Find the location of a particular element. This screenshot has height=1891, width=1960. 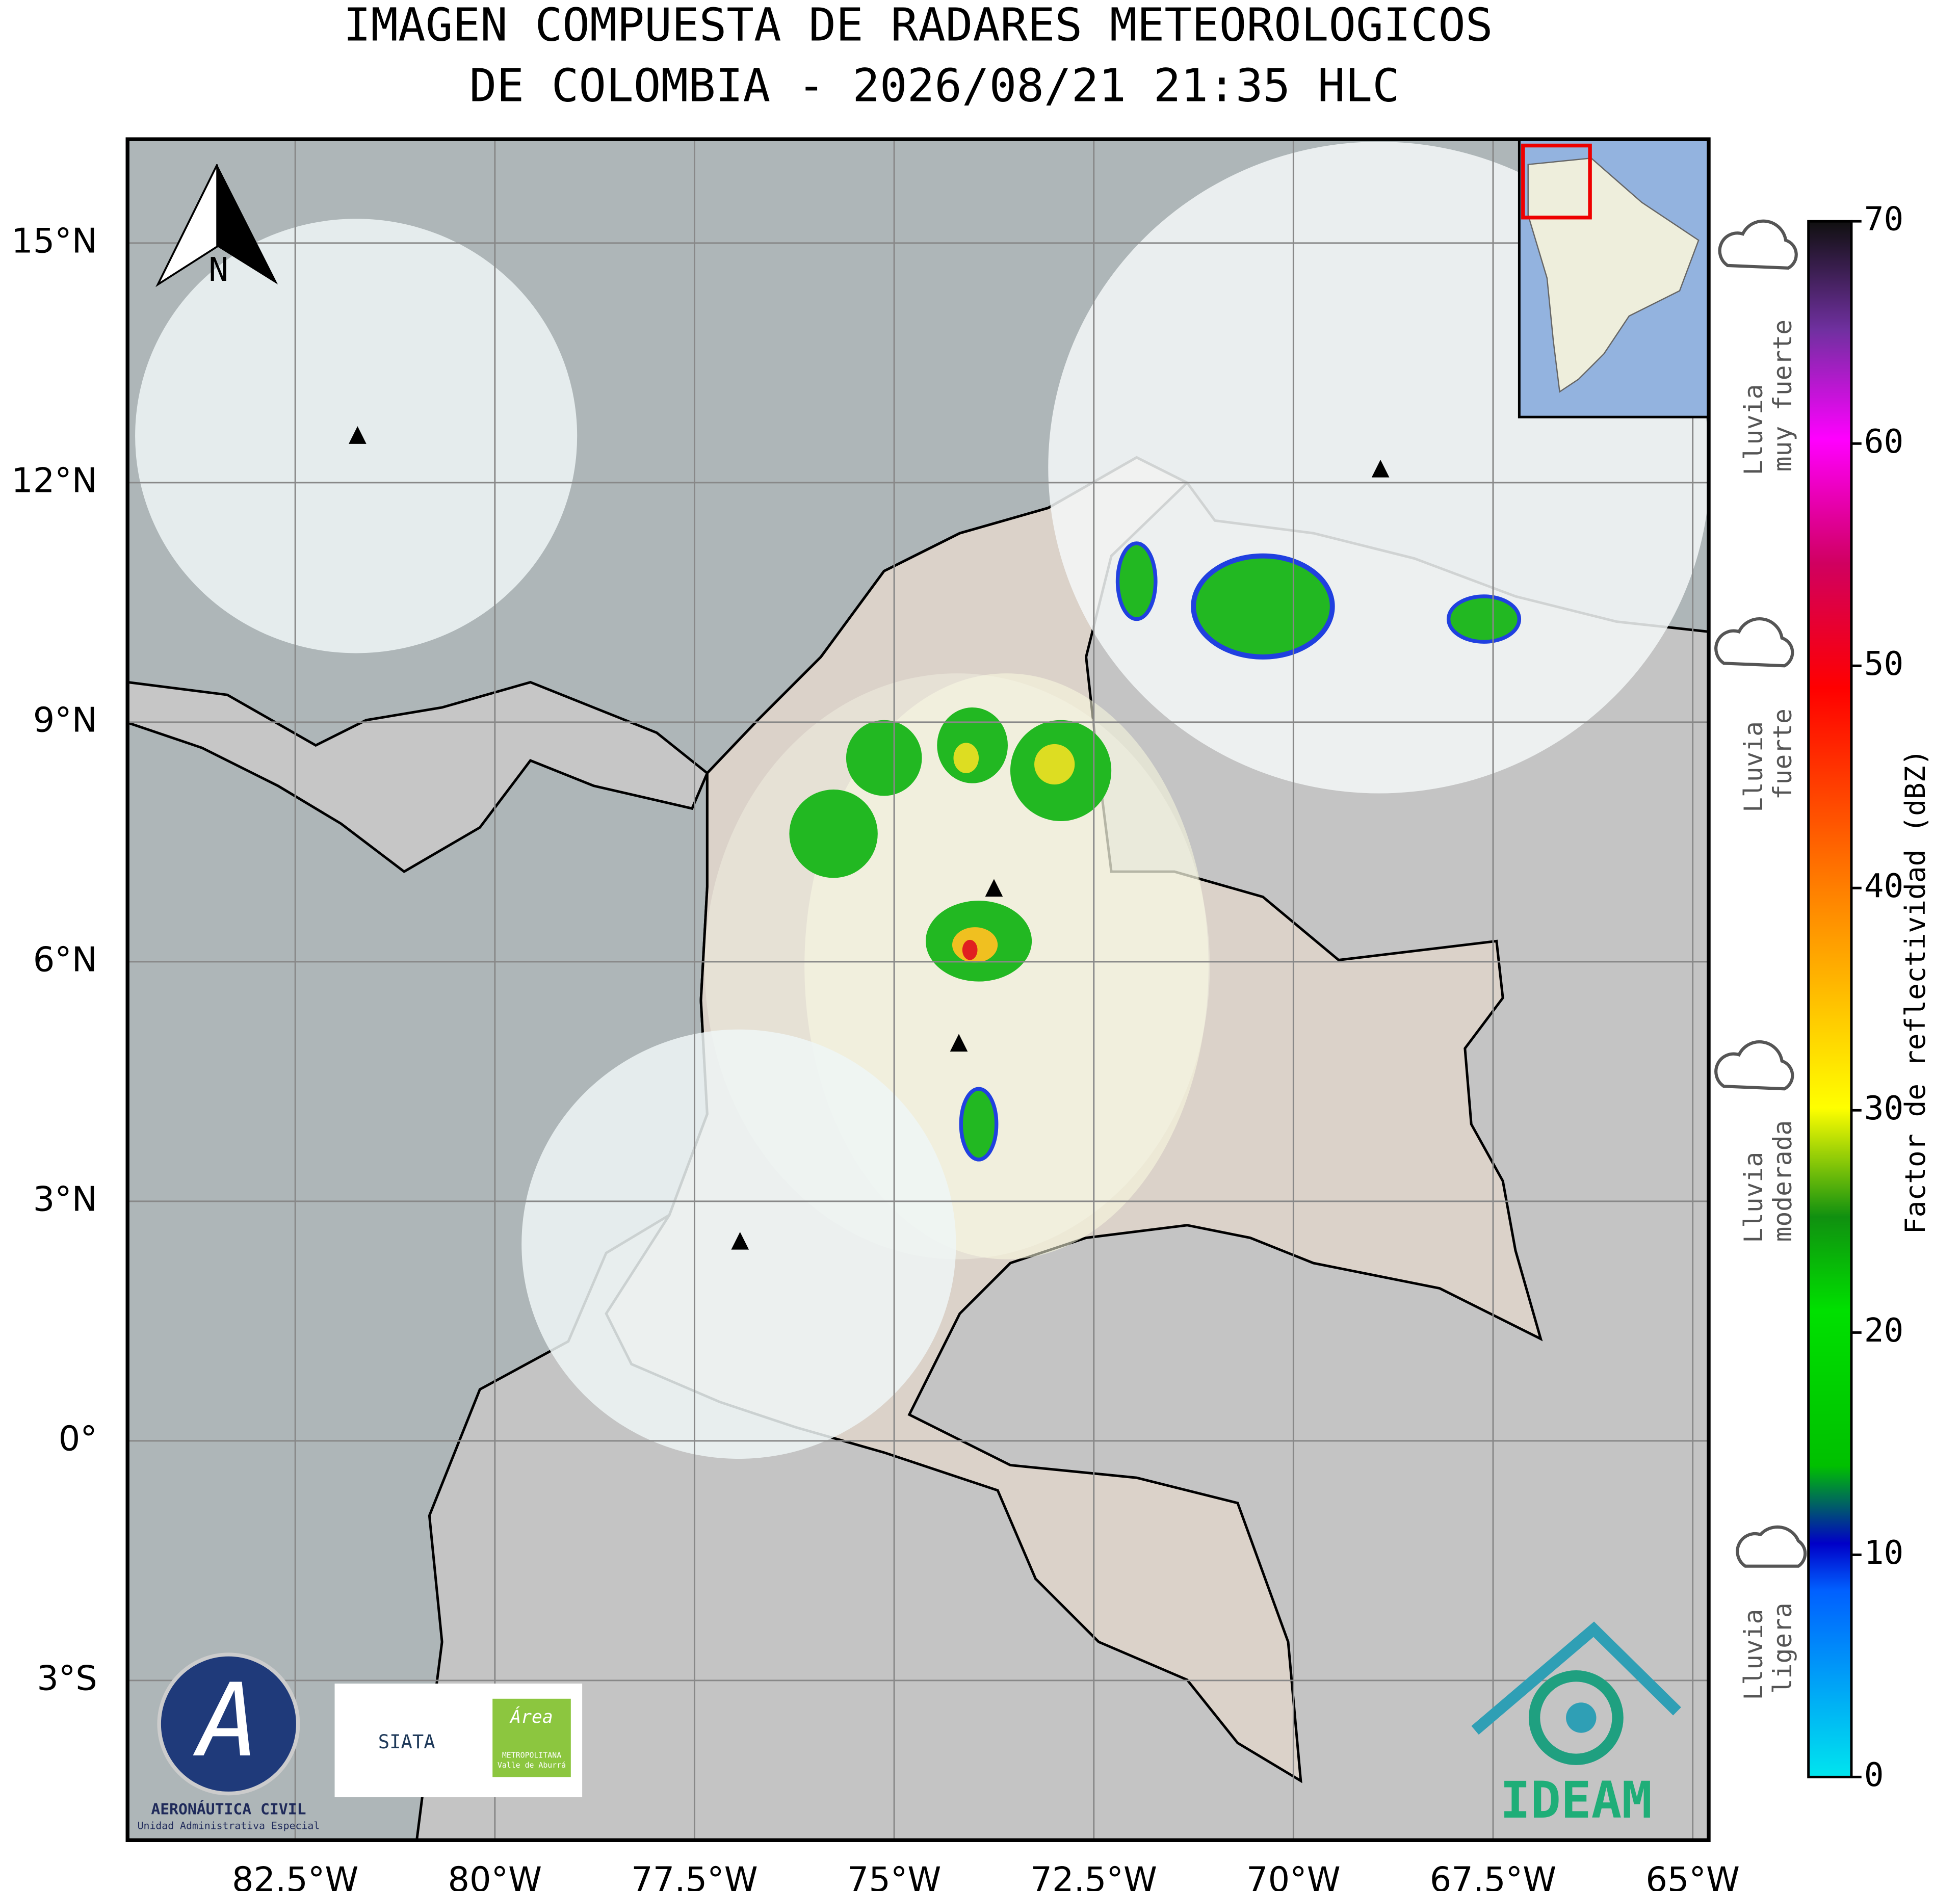

x-tick-label: 65°W is located at coordinates (1692, 1875).